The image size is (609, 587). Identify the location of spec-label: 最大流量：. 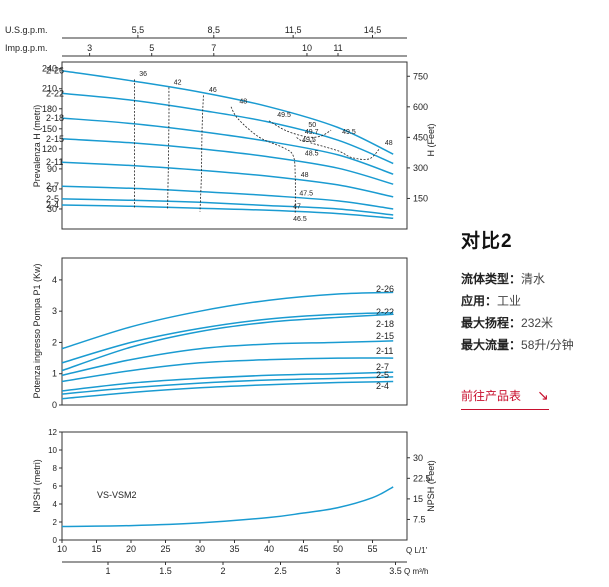
(491, 345).